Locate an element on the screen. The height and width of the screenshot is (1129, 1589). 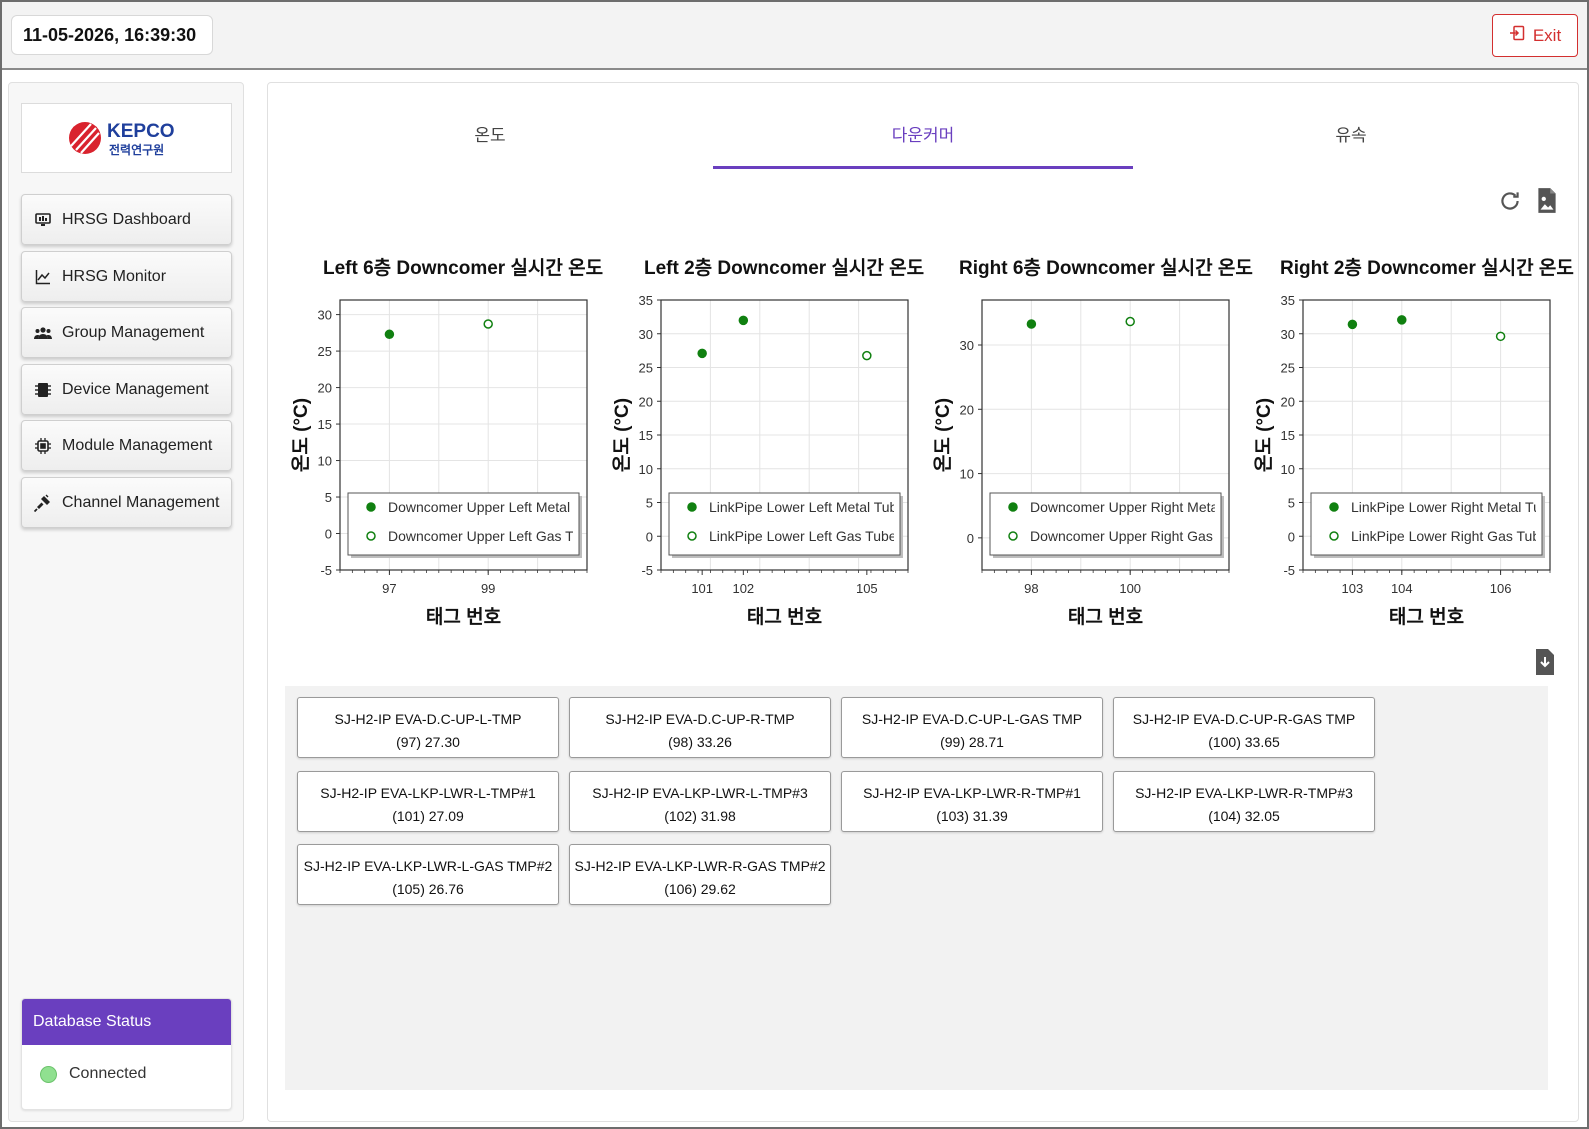
tag-card: SJ-H2-IP EVA-LKP-LWR-R-TMP#3 (104) 32.05 is located at coordinates (1244, 801).